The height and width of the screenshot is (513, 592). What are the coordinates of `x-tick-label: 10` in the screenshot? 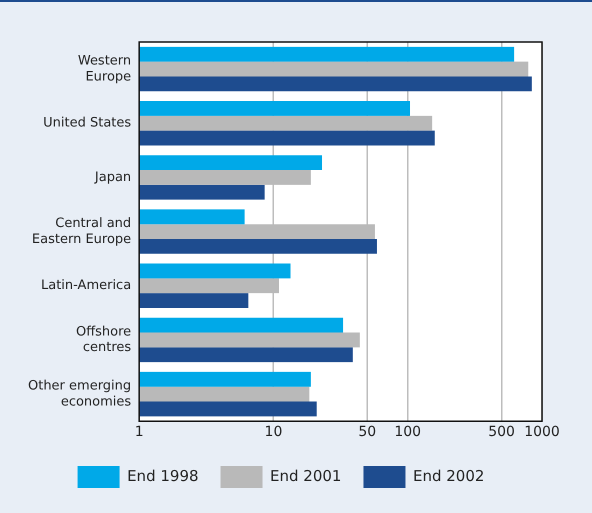 It's located at (273, 432).